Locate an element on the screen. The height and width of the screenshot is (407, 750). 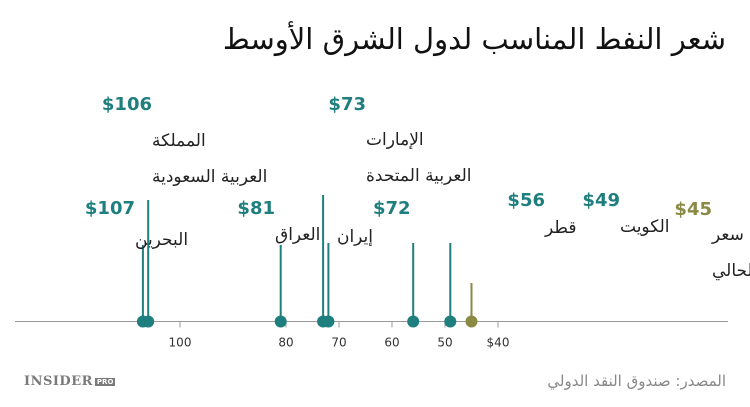
data-value-label: $49 is located at coordinates (601, 200).